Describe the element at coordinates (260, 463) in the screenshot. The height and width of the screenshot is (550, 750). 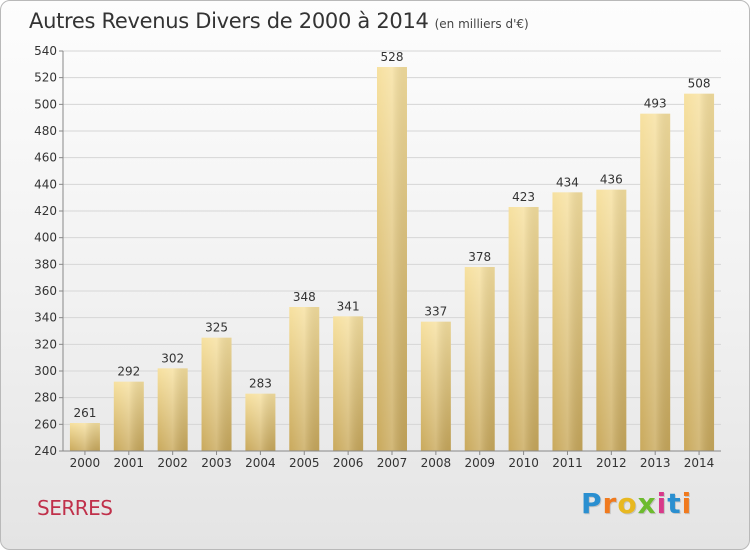
I see `x-tick-label: 2004` at that location.